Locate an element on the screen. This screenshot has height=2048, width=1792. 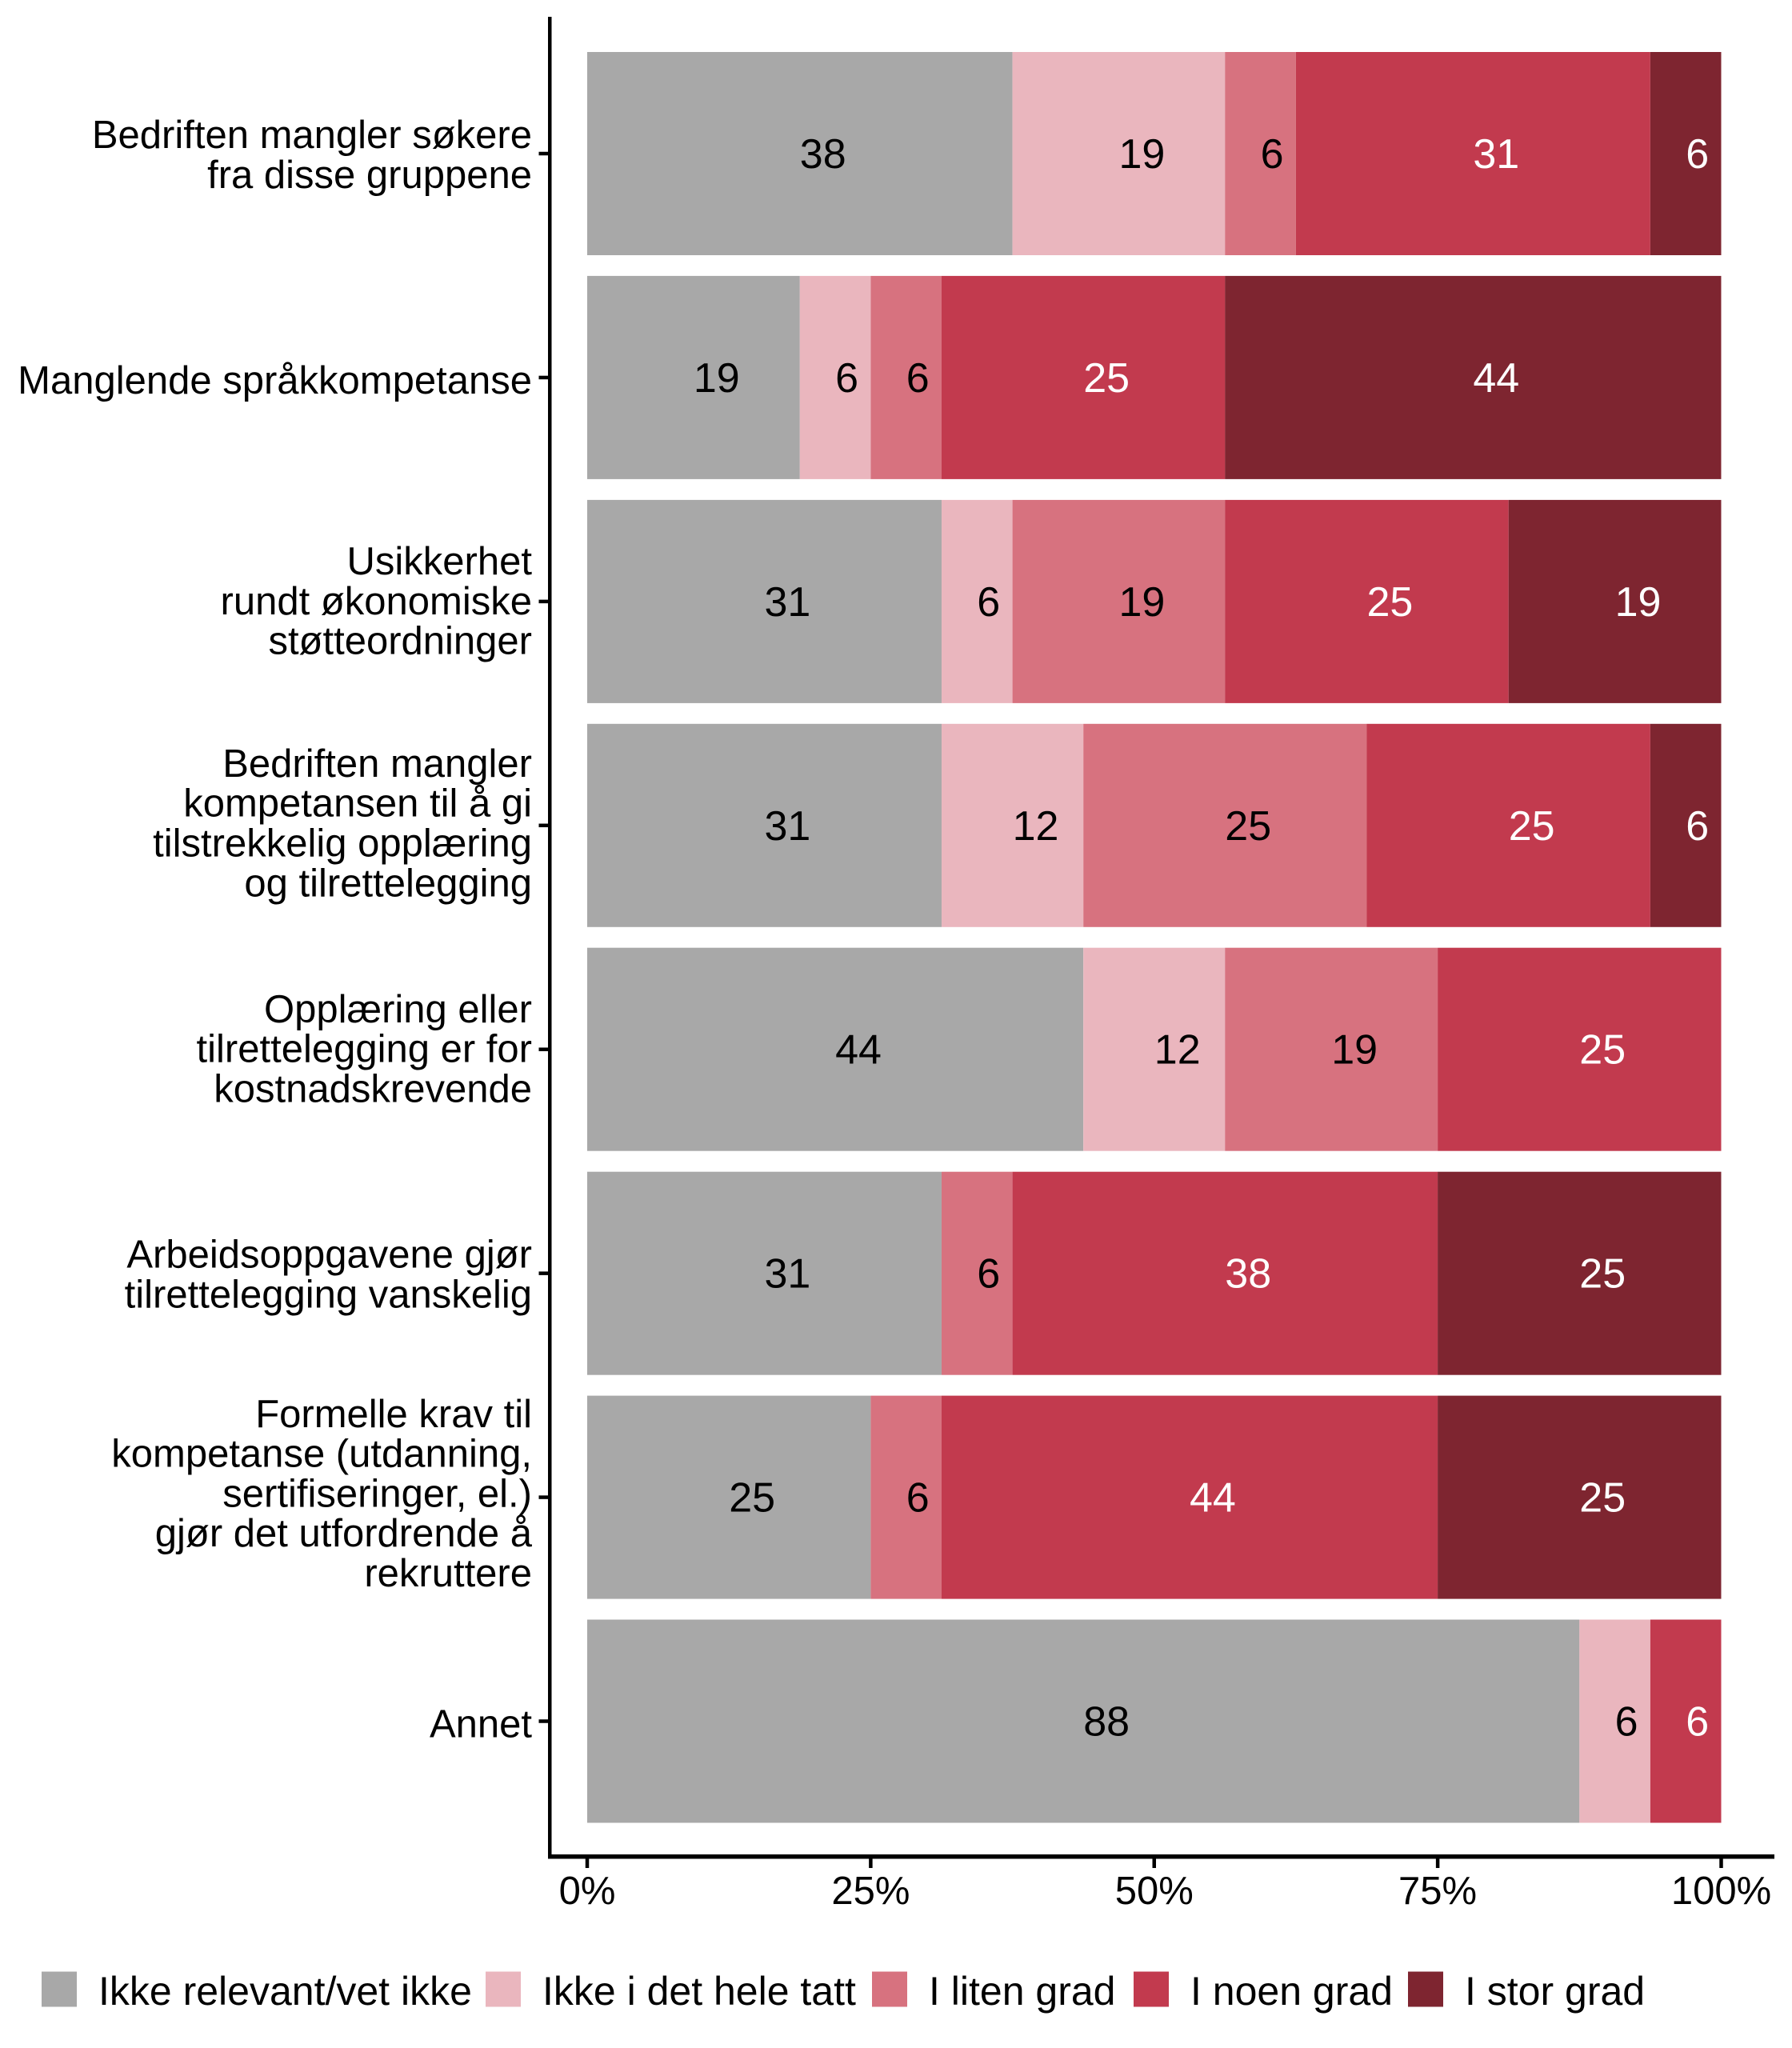
svg-text: 75% is located at coordinates (1437, 1891).